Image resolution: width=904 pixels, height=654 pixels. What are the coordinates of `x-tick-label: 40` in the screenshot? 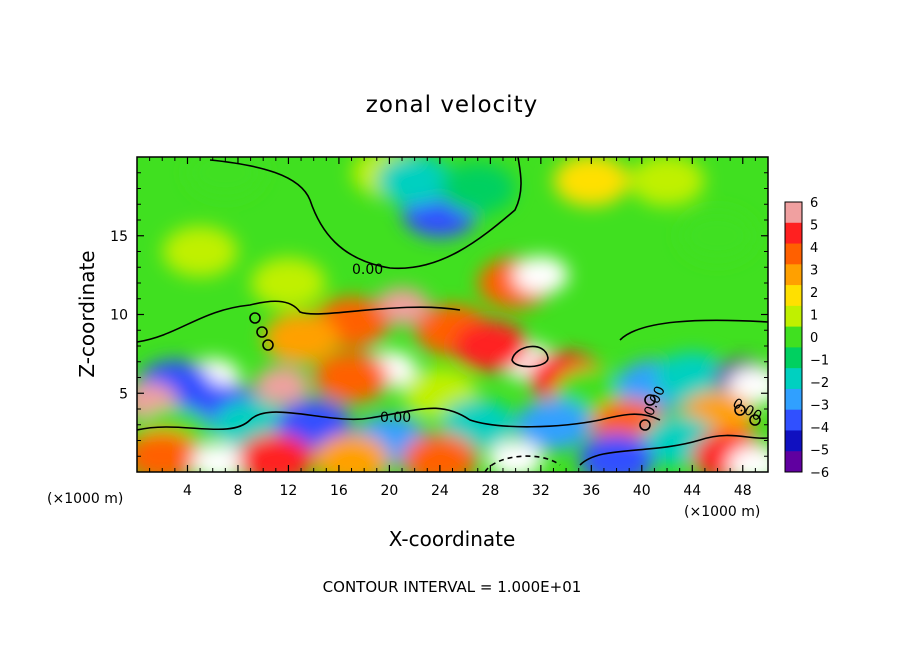 It's located at (642, 491).